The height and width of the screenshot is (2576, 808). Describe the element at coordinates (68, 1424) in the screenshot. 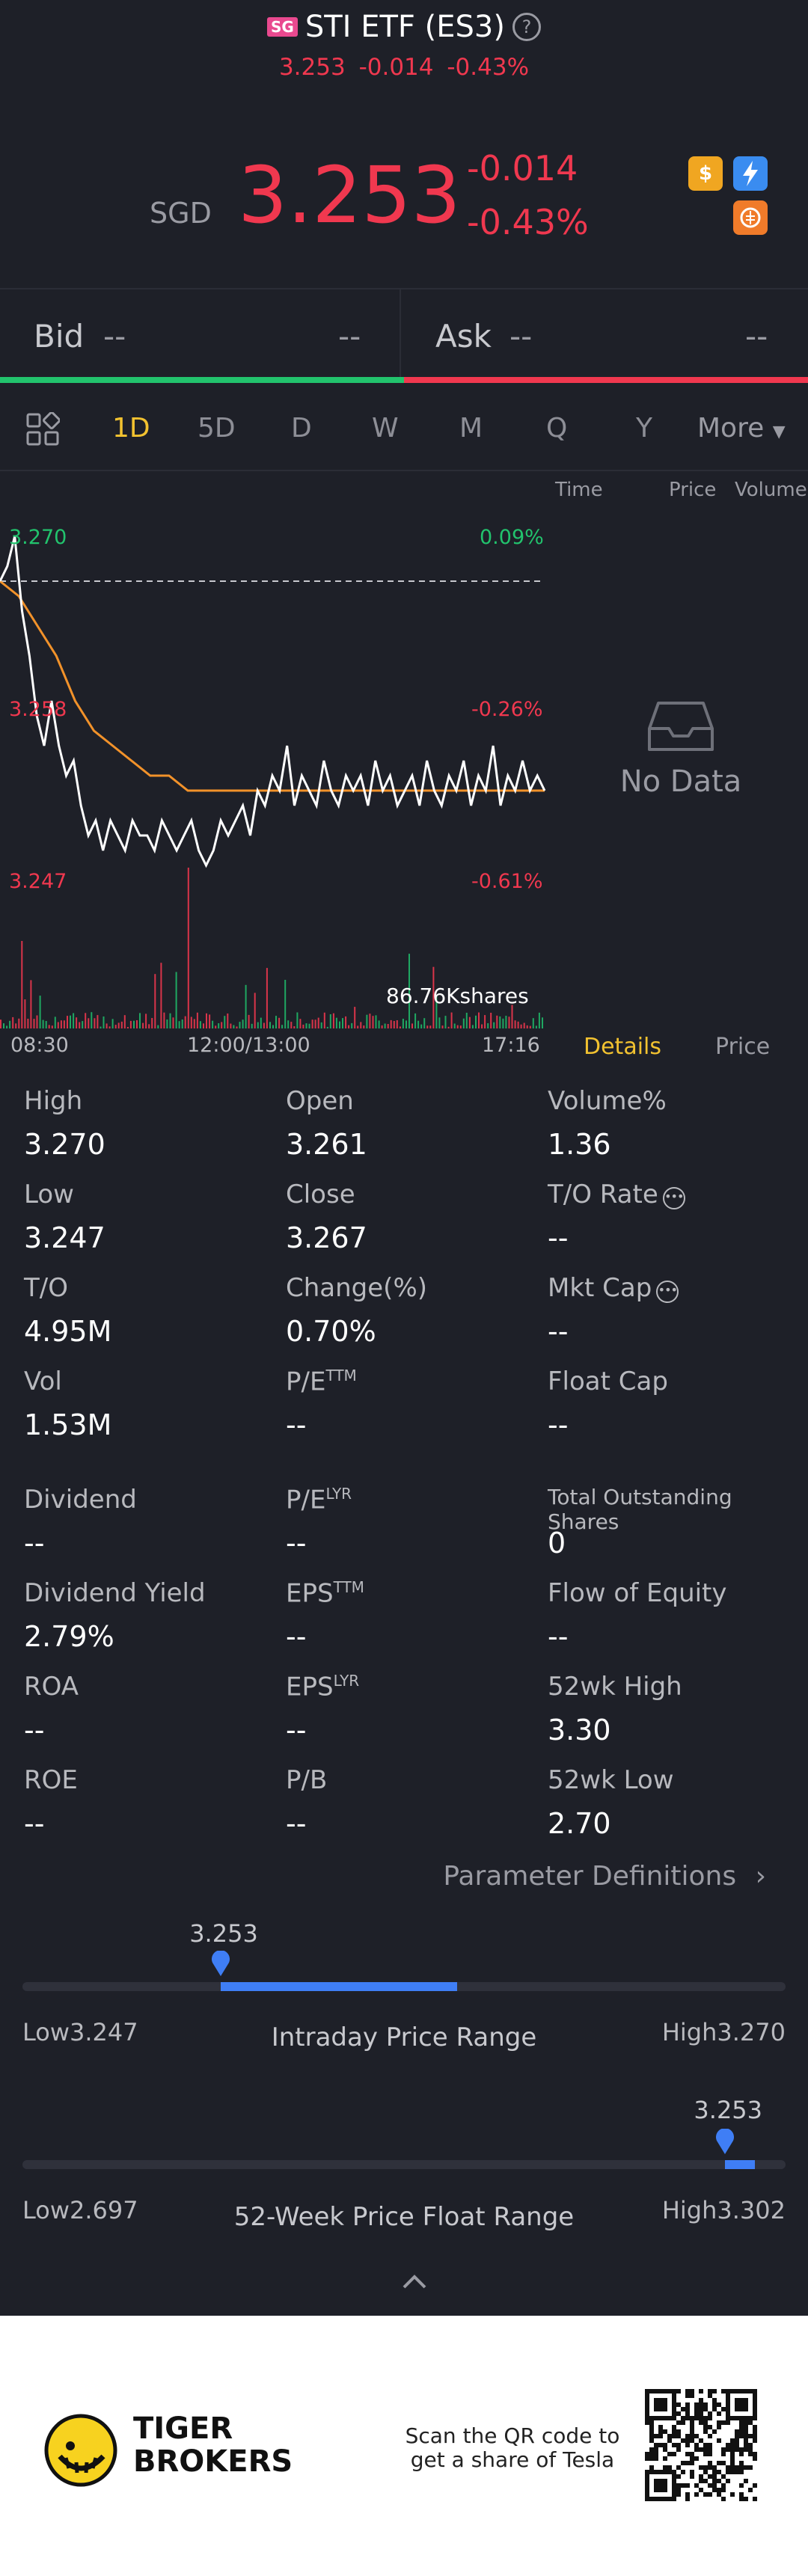

I see `stat-value-vol: 1.53M` at that location.